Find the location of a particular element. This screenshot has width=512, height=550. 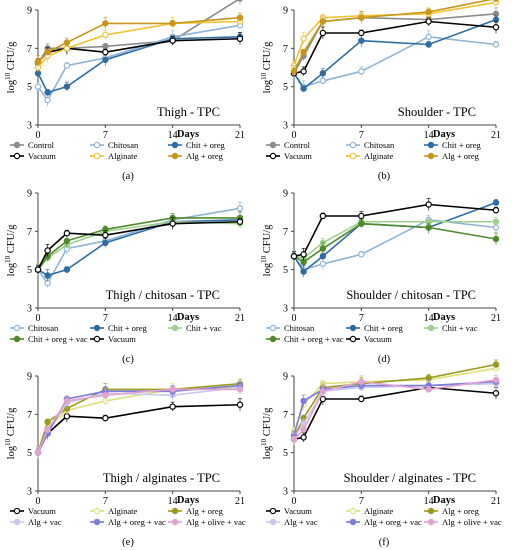

legend-item: Alg + vac is located at coordinates (292, 522).